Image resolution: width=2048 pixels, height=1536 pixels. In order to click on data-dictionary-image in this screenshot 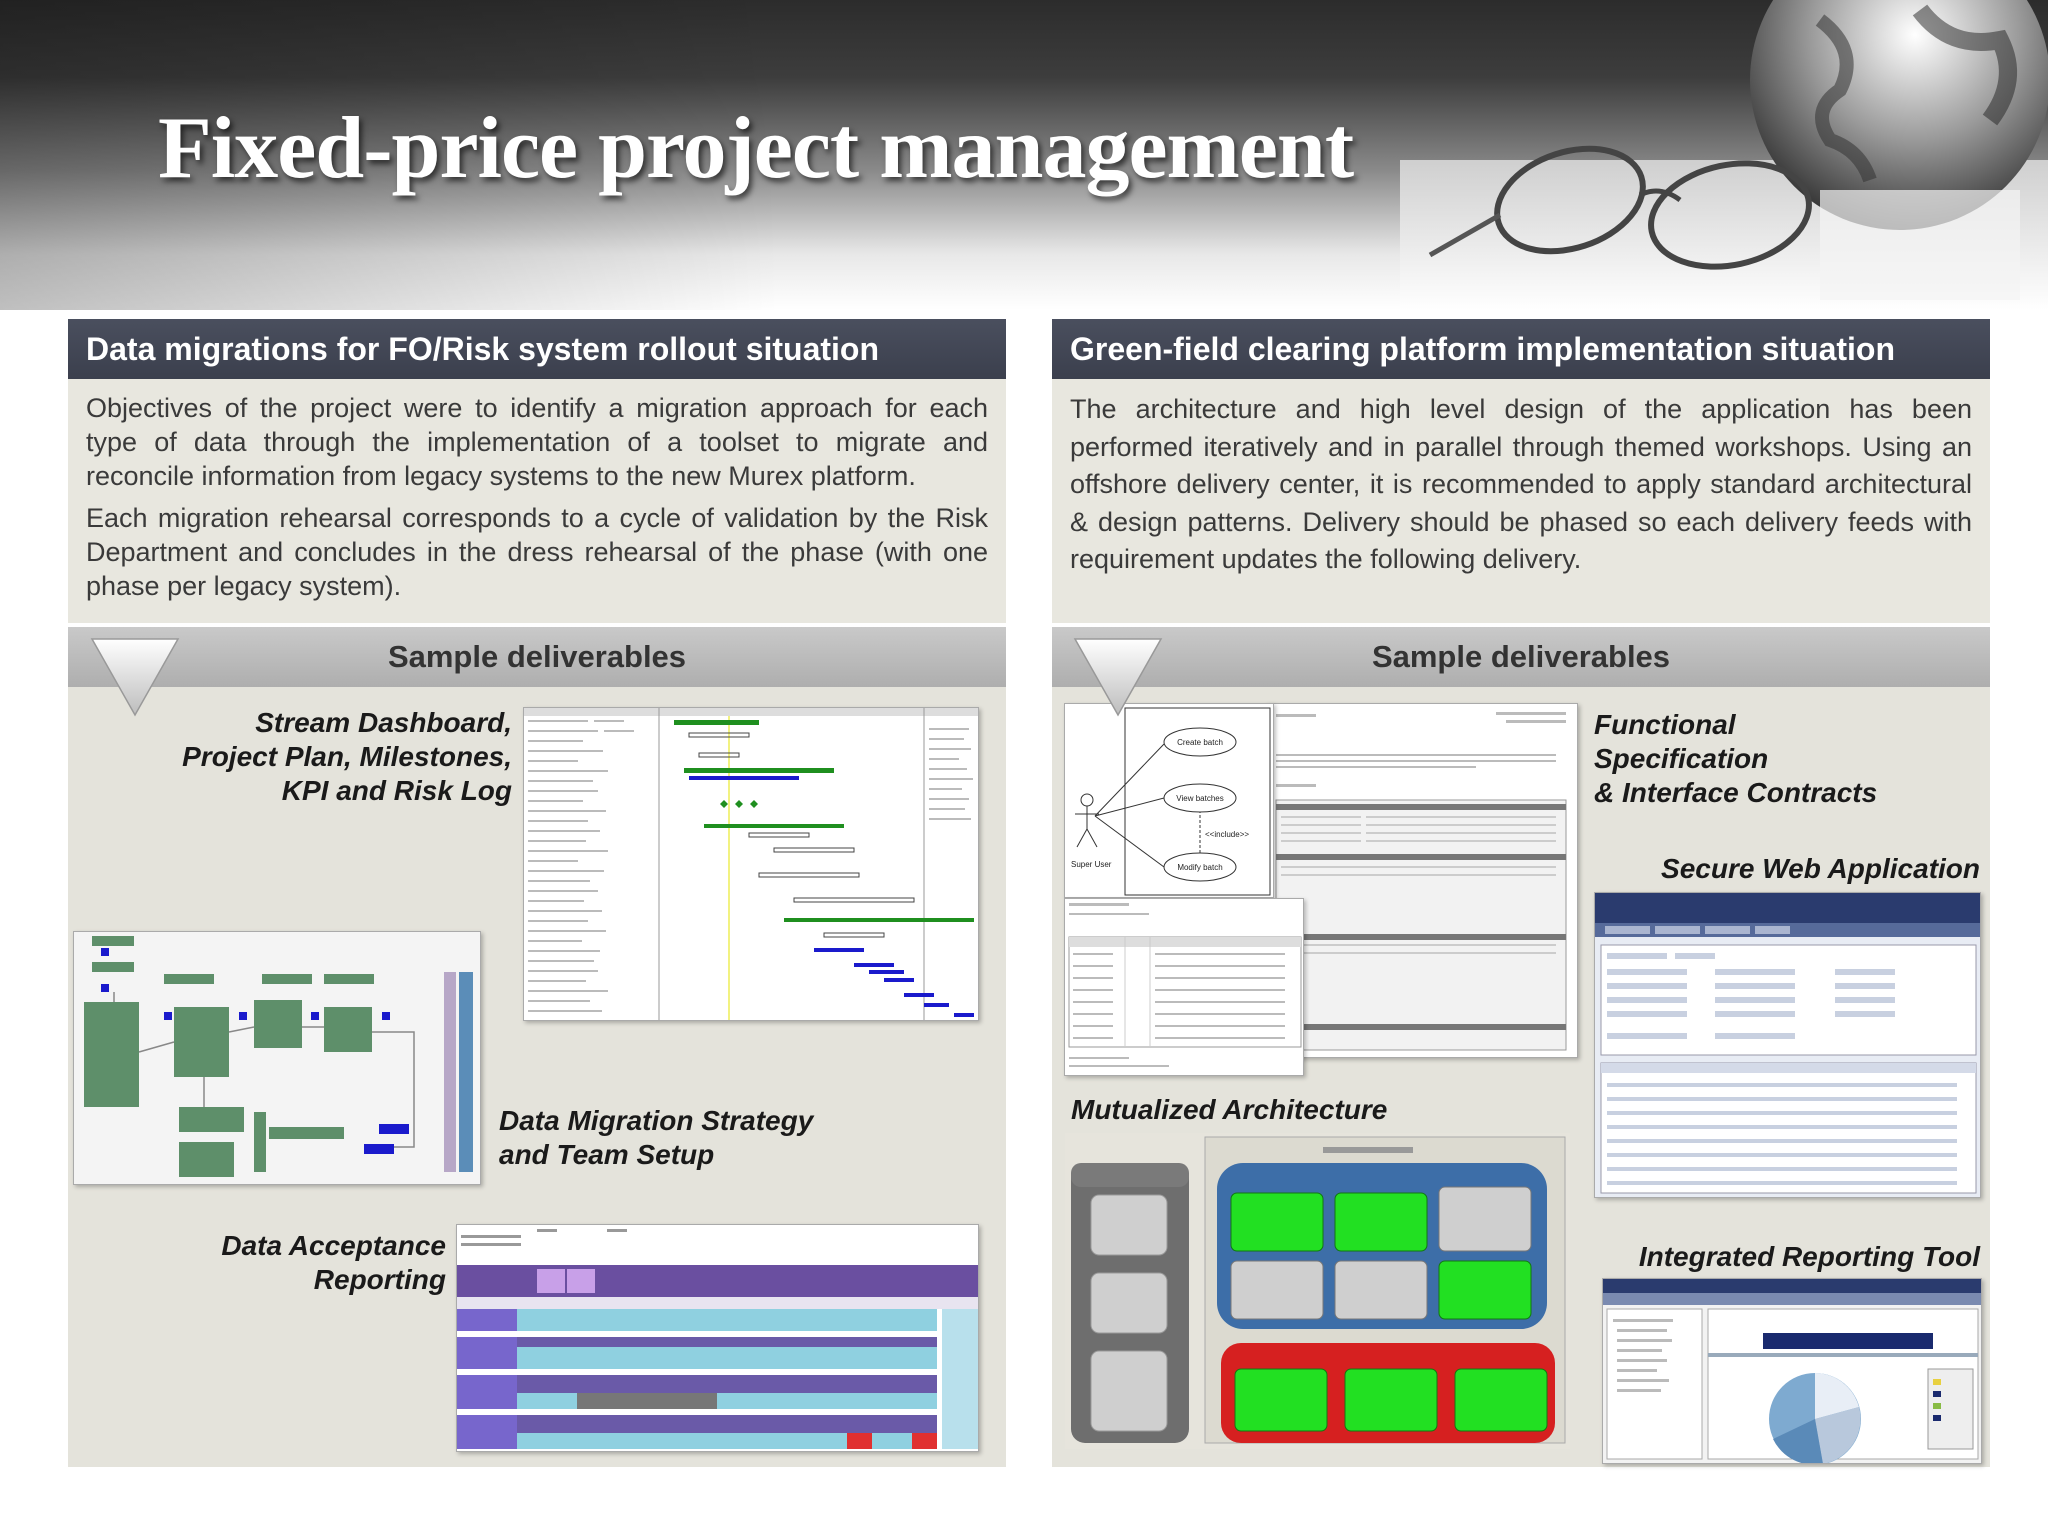, I will do `click(1184, 987)`.